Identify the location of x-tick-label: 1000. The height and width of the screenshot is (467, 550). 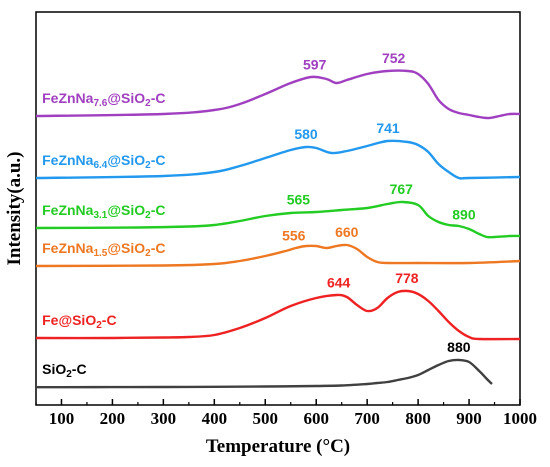
(520, 418).